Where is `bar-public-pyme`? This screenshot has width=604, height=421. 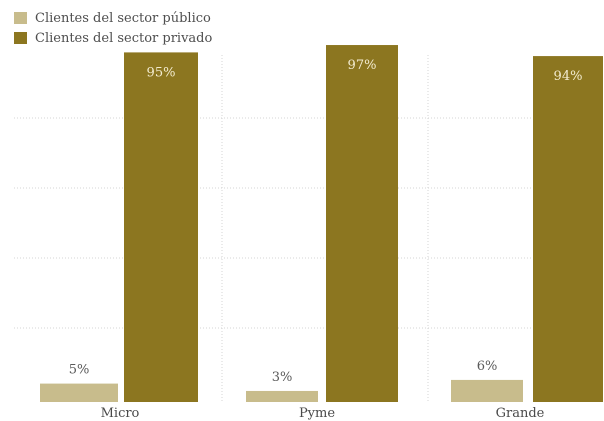 bar-public-pyme is located at coordinates (282, 396).